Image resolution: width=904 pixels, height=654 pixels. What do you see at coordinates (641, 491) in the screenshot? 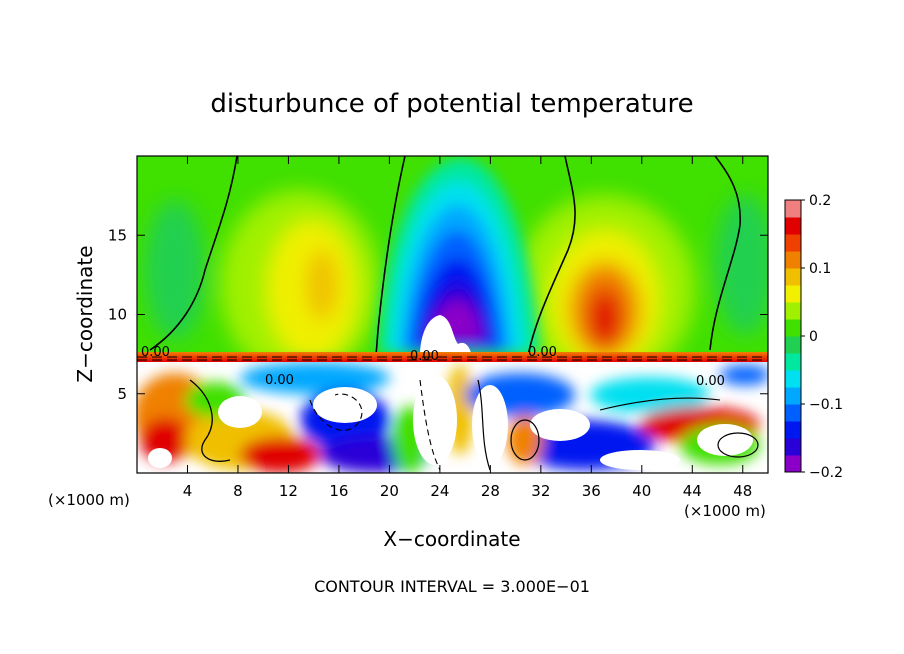
I see `x-tick-label-40: 40` at bounding box center [641, 491].